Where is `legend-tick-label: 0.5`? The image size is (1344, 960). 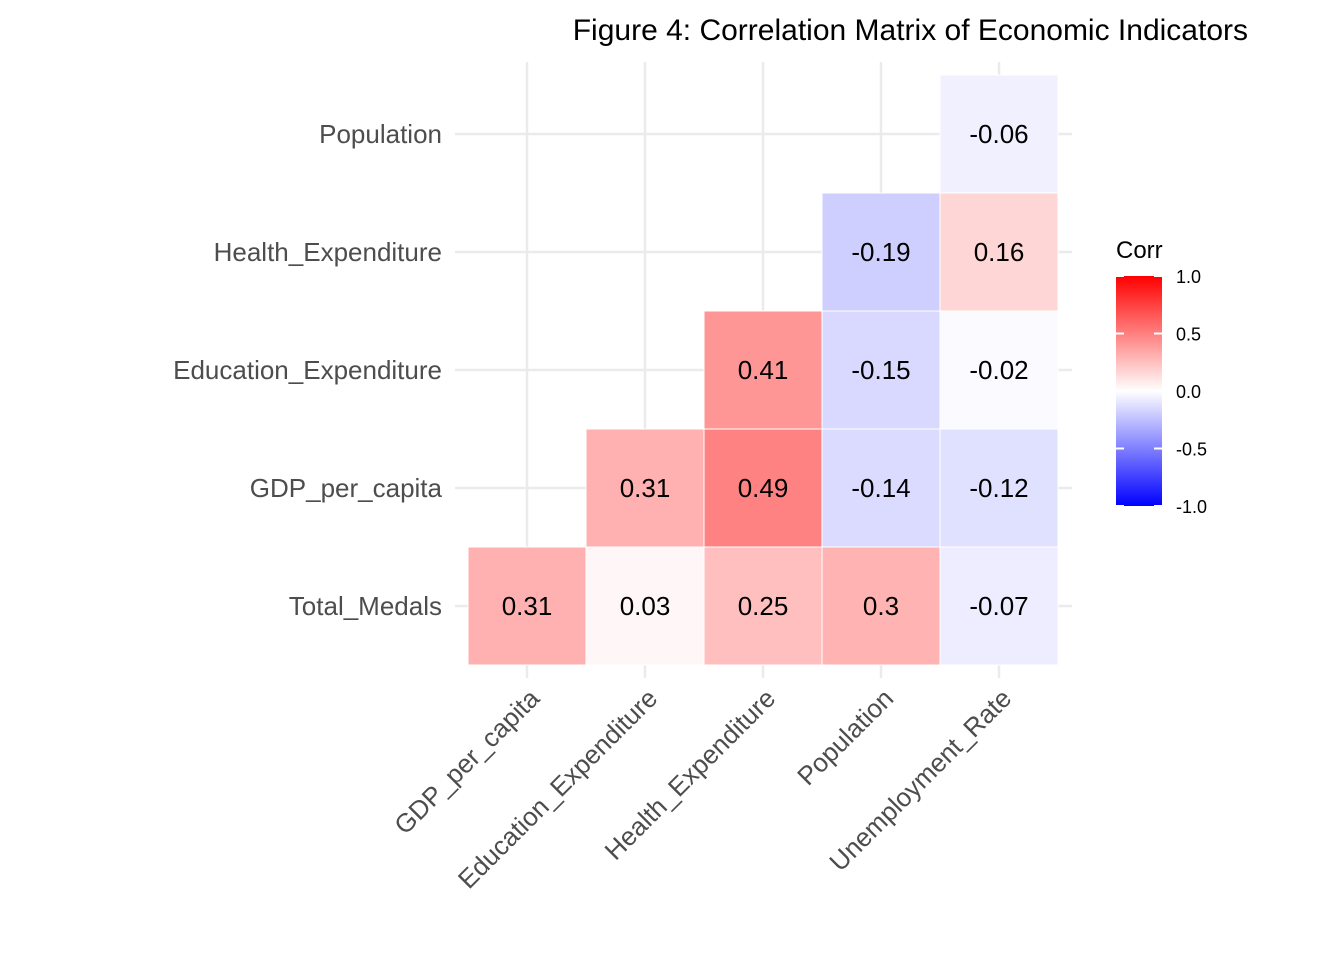
legend-tick-label: 0.5 is located at coordinates (1188, 335).